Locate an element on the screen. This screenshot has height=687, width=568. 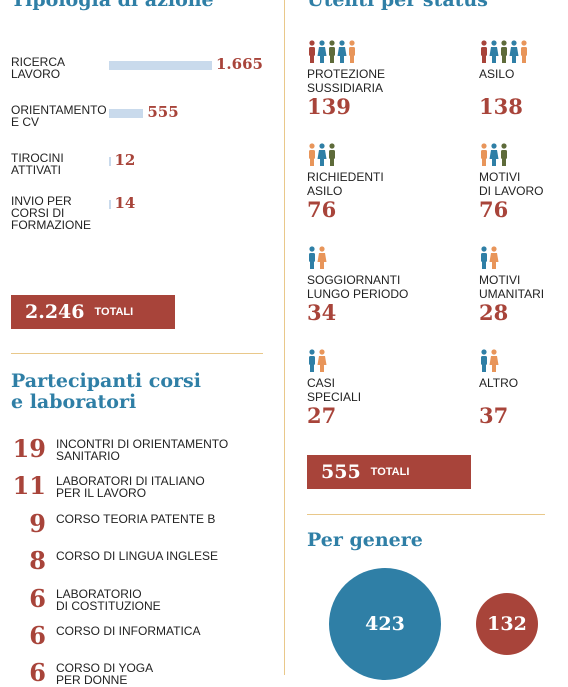
status-label: ALTRO is located at coordinates (499, 383).